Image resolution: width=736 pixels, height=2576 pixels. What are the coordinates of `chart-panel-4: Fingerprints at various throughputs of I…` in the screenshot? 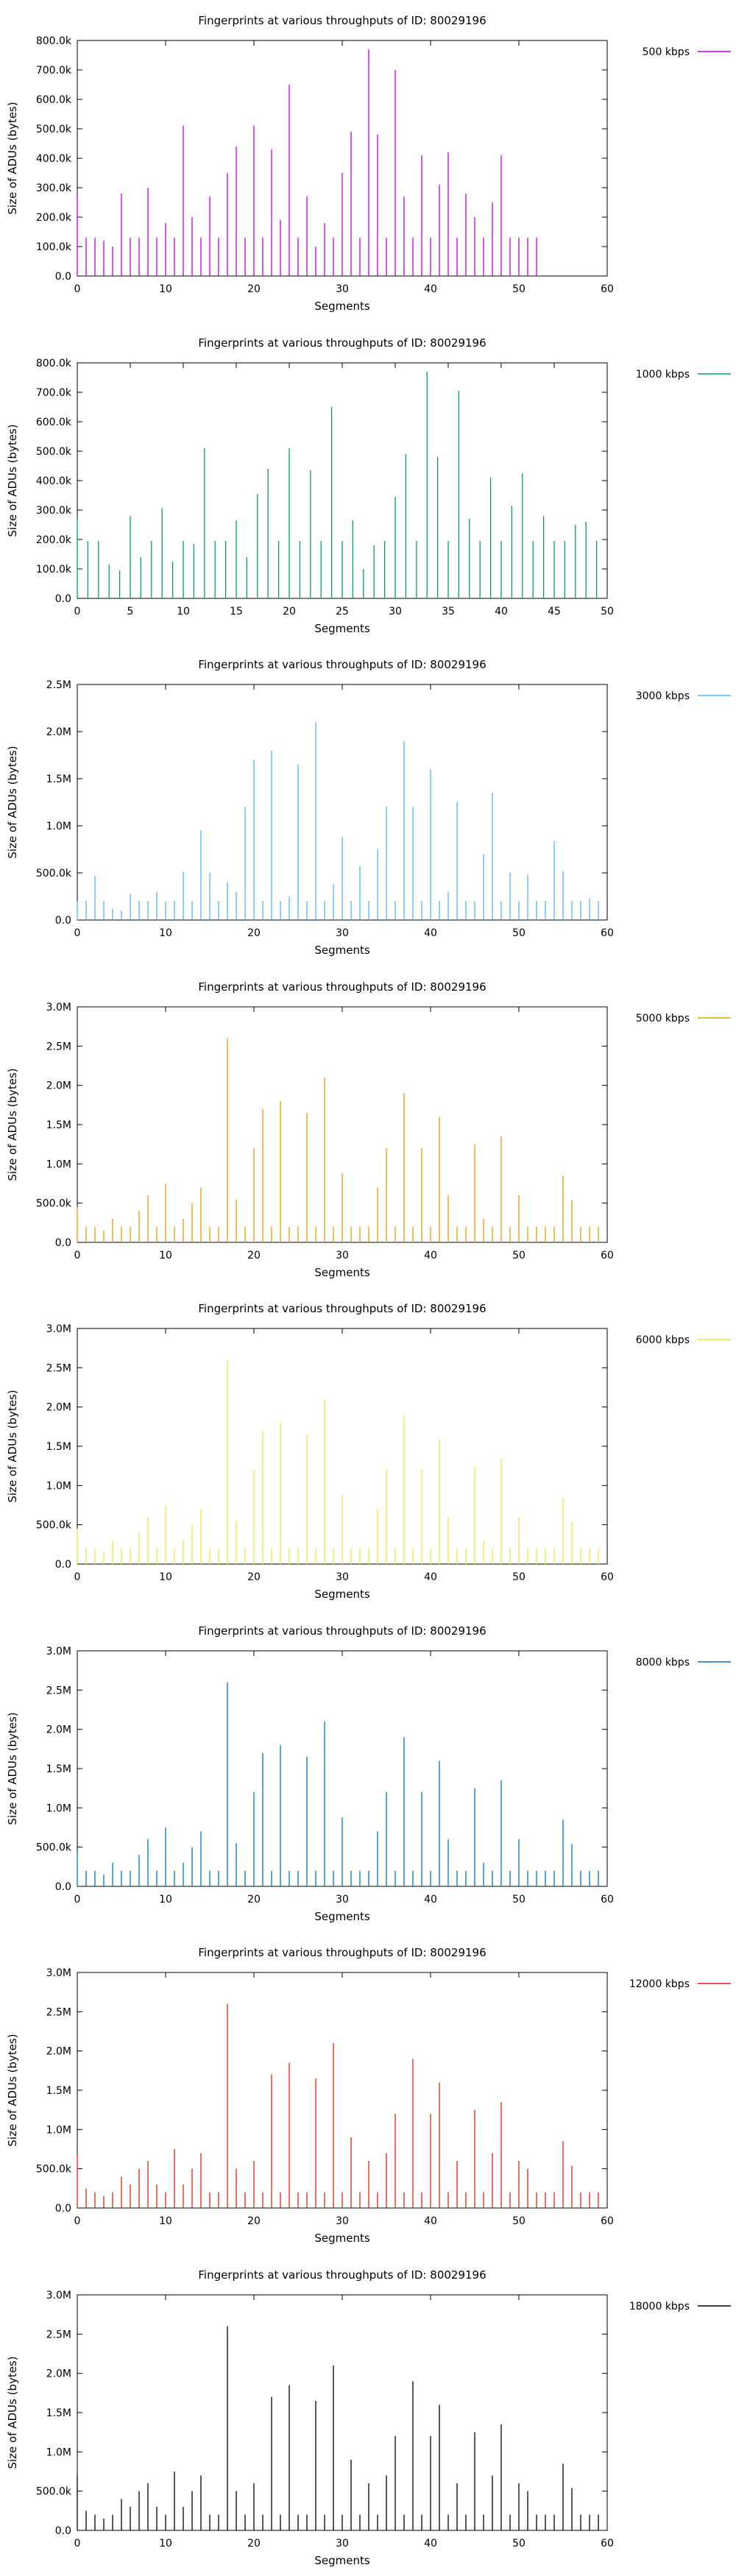 It's located at (368, 1127).